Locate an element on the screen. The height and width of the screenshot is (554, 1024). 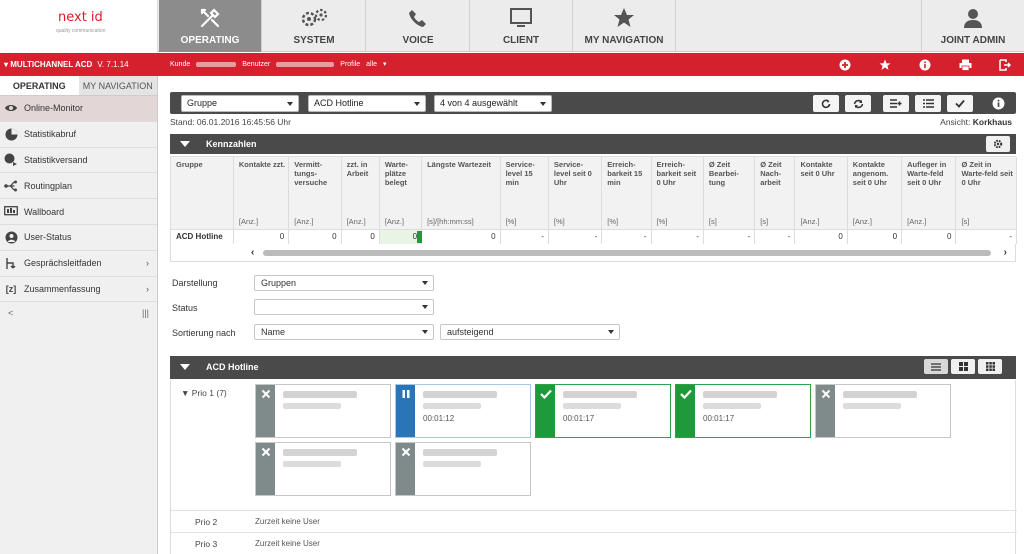
nav-tab-voice: VOICE is located at coordinates (418, 26).